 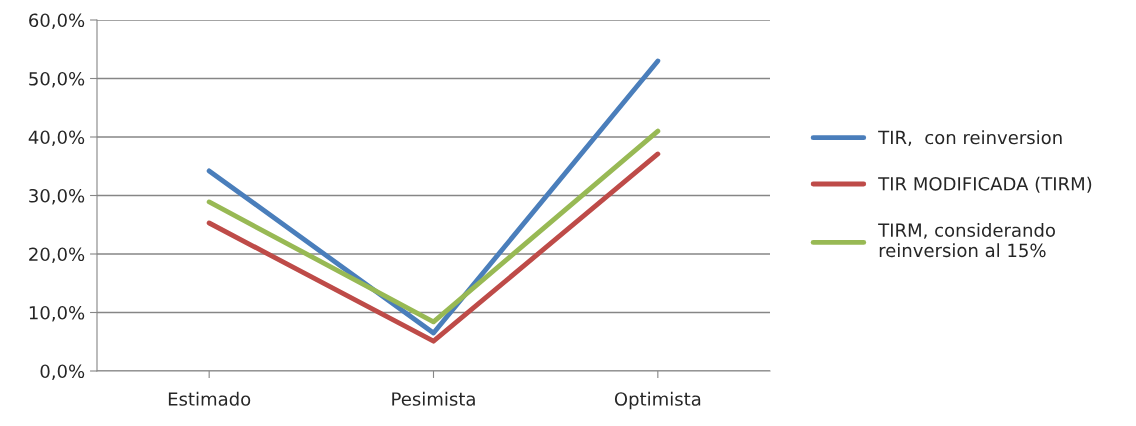 What do you see at coordinates (57, 313) in the screenshot?
I see `y-tick-label: 10,0%` at bounding box center [57, 313].